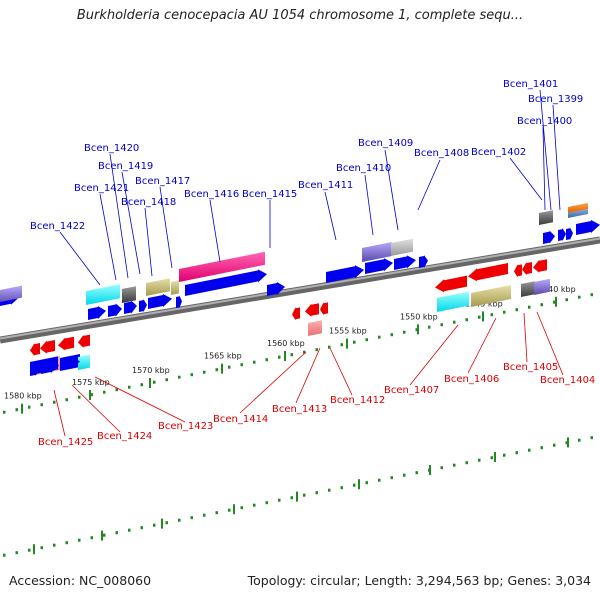  Describe the element at coordinates (419, 316) in the screenshot. I see `scale-tick-label: 1550 kbp` at that location.